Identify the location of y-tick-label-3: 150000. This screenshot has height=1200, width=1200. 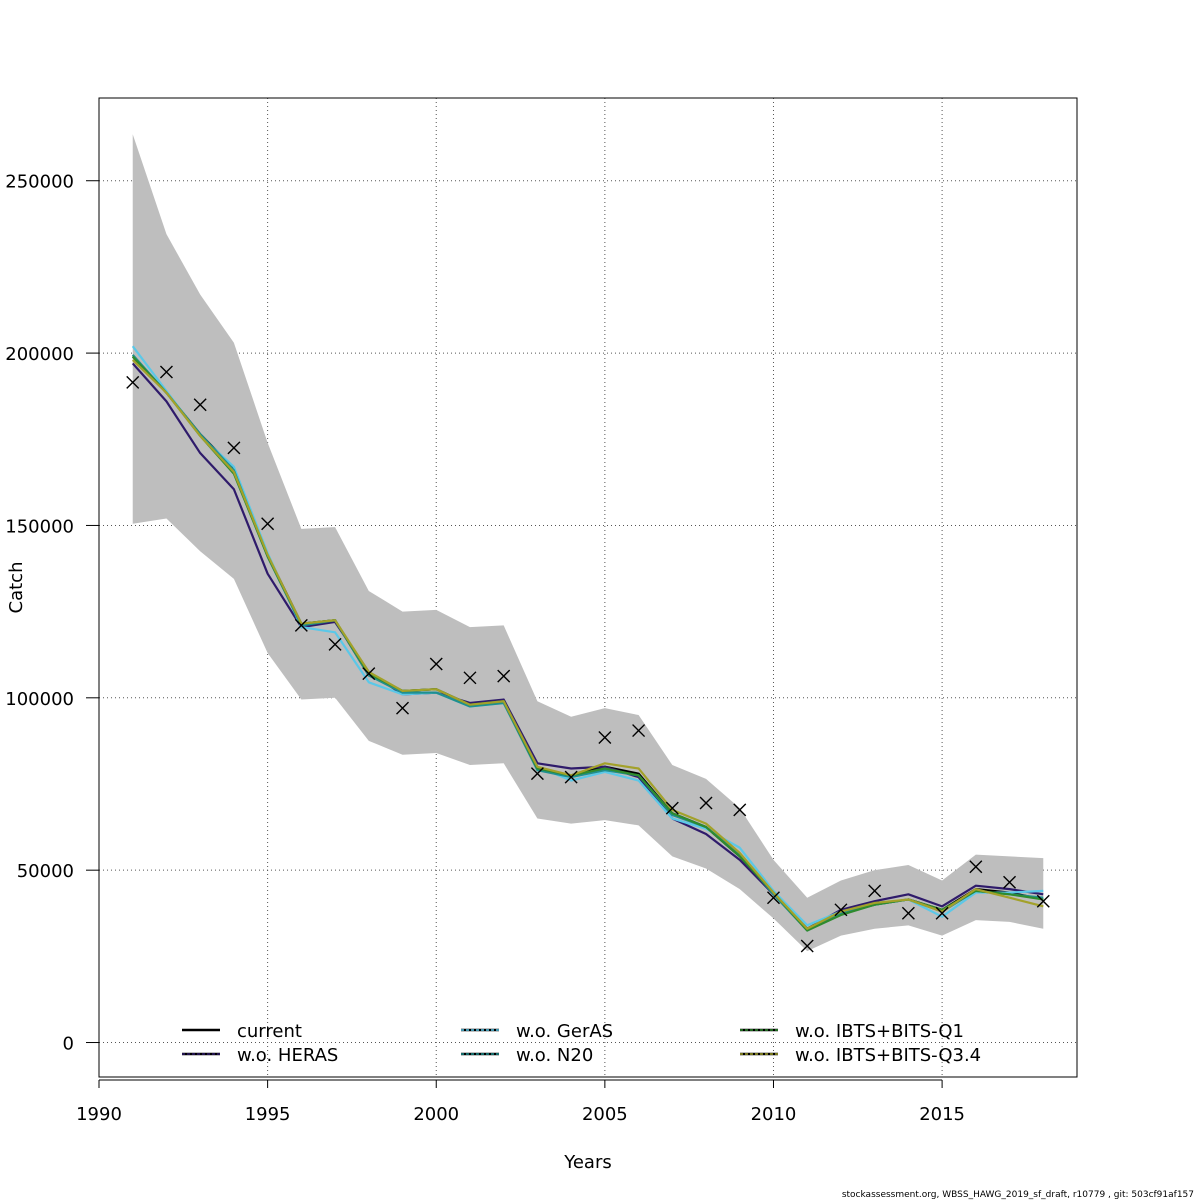
(39, 526).